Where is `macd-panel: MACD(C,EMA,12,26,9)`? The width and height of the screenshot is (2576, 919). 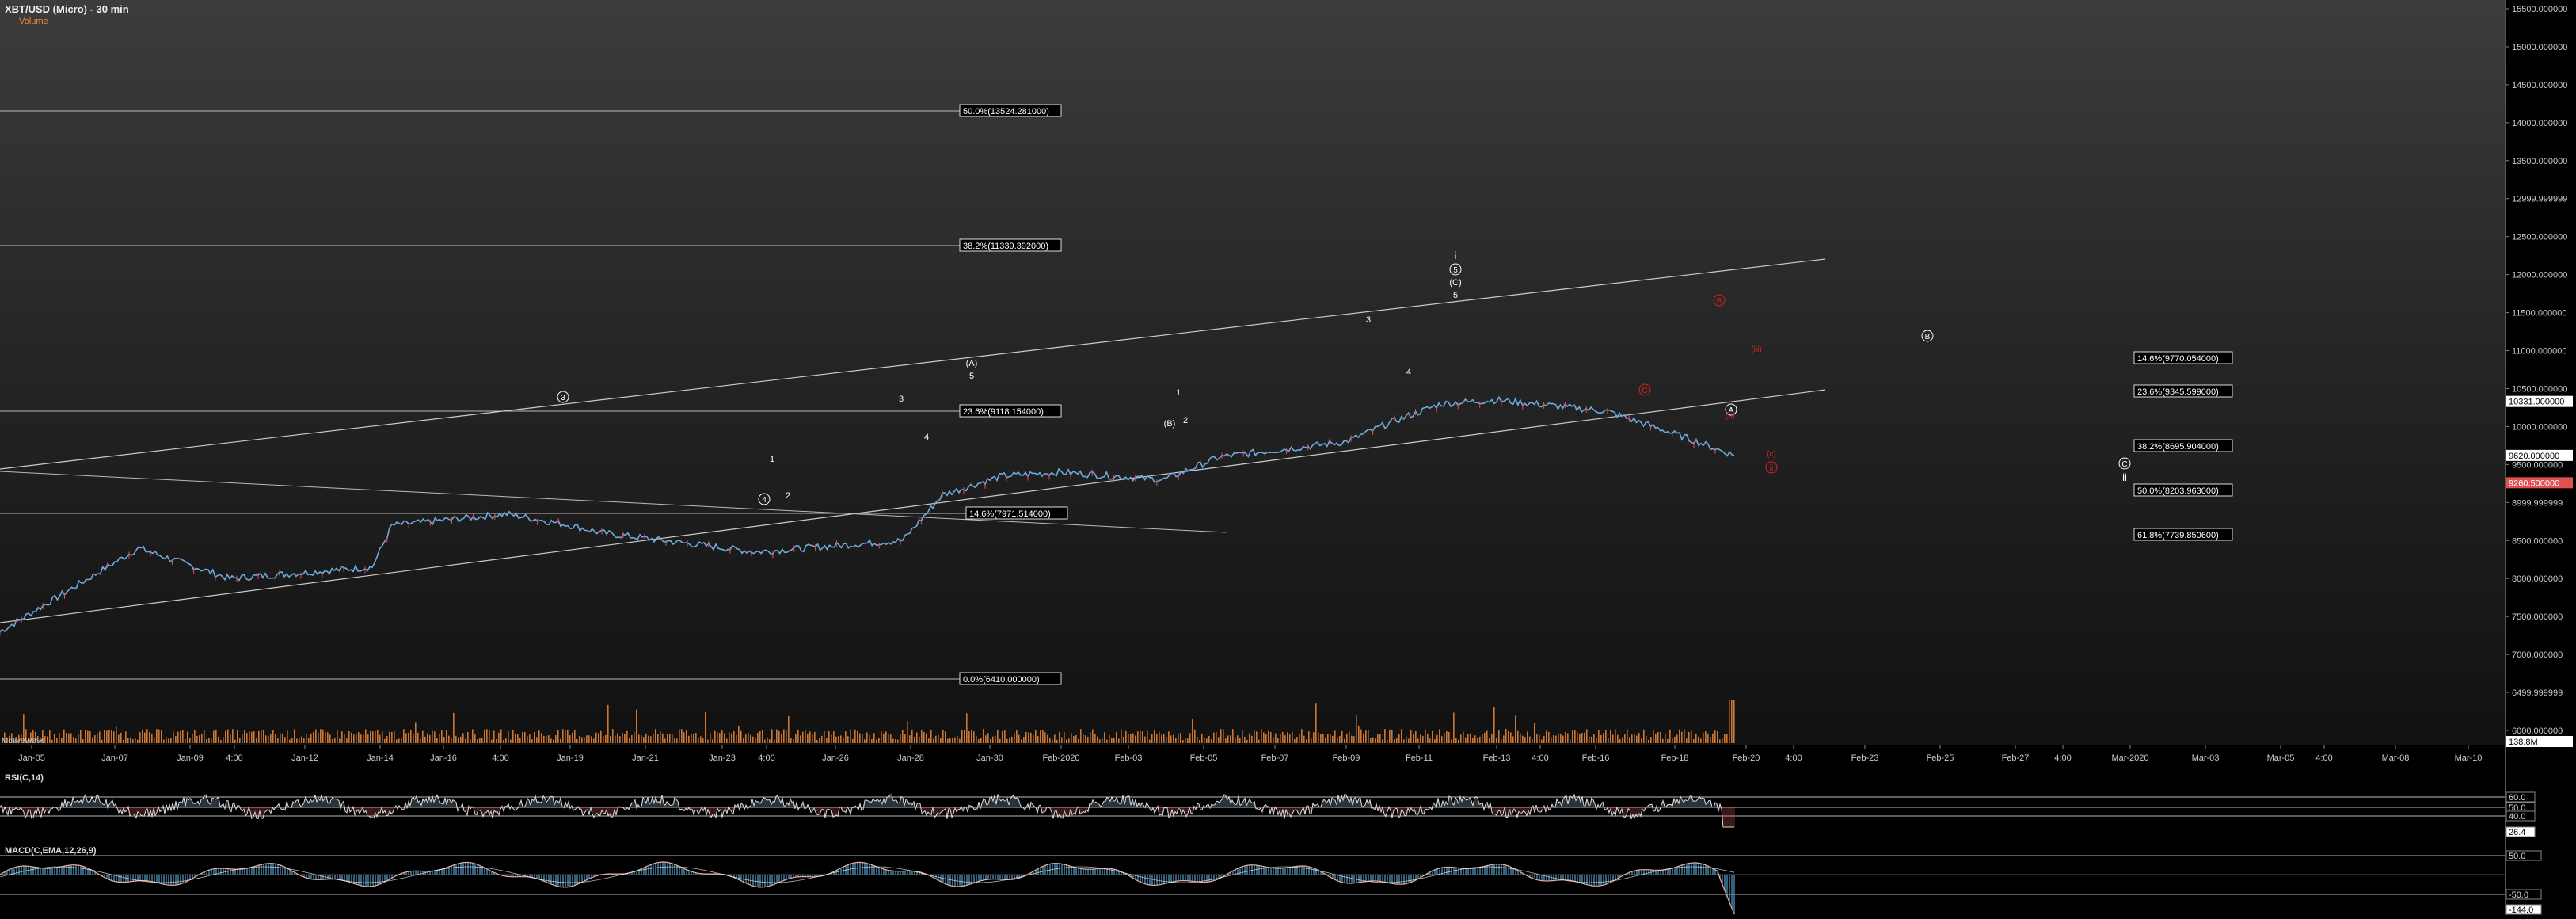
macd-panel: MACD(C,EMA,12,26,9) is located at coordinates (1252, 880).